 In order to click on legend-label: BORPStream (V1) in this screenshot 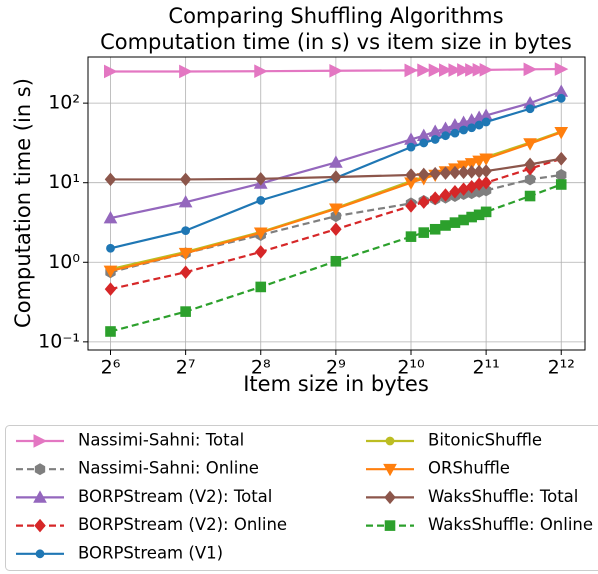, I will do `click(150, 552)`.